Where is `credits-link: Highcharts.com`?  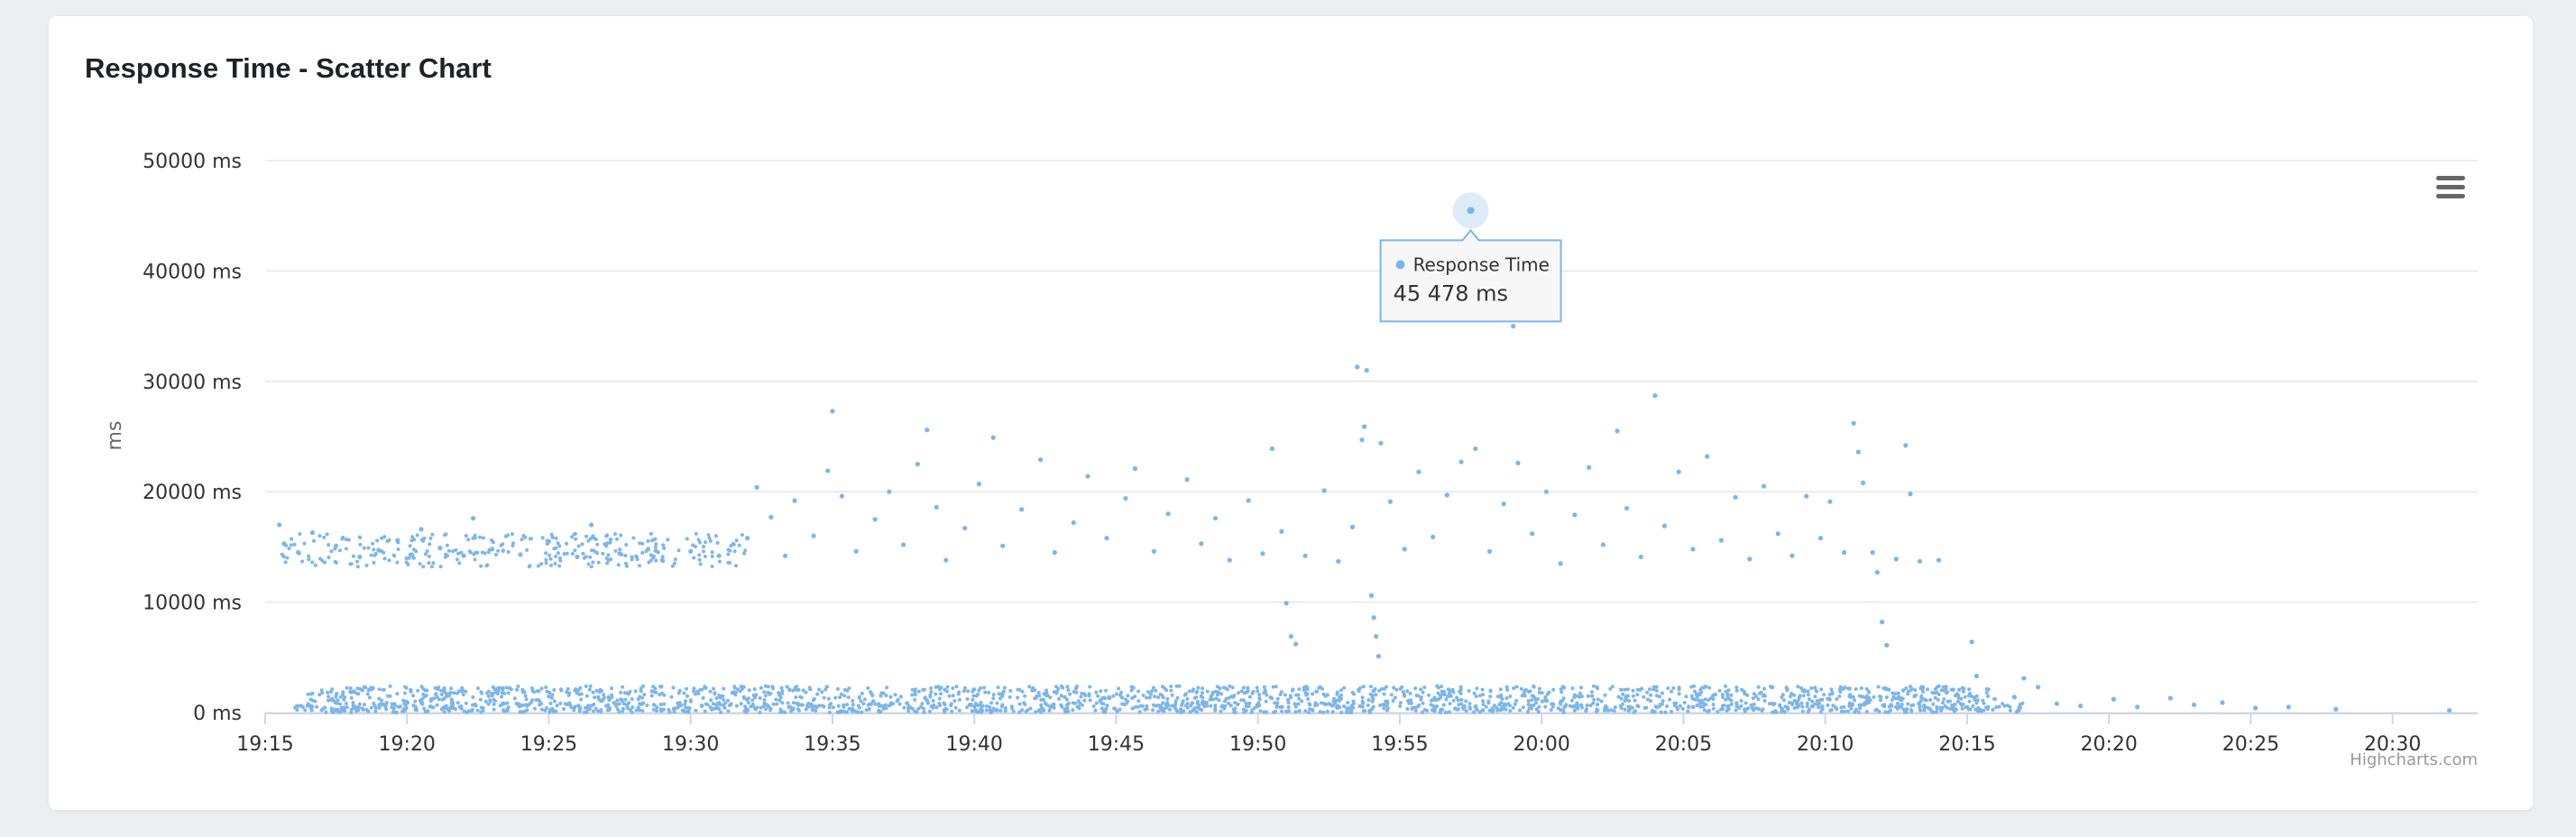
credits-link: Highcharts.com is located at coordinates (2414, 759).